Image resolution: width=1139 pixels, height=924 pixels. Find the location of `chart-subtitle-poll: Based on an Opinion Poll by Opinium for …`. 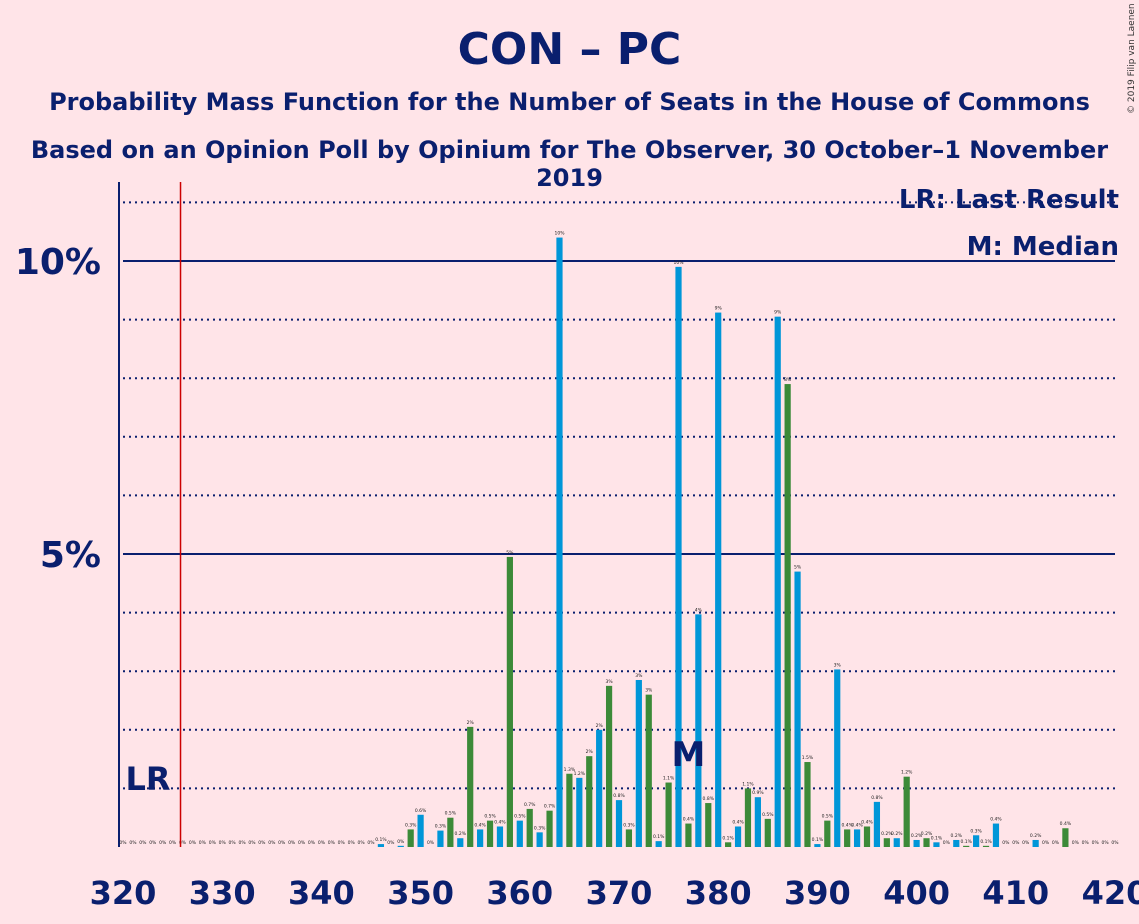

chart-subtitle-poll: Based on an Opinion Poll by Opinium for … is located at coordinates (569, 164).